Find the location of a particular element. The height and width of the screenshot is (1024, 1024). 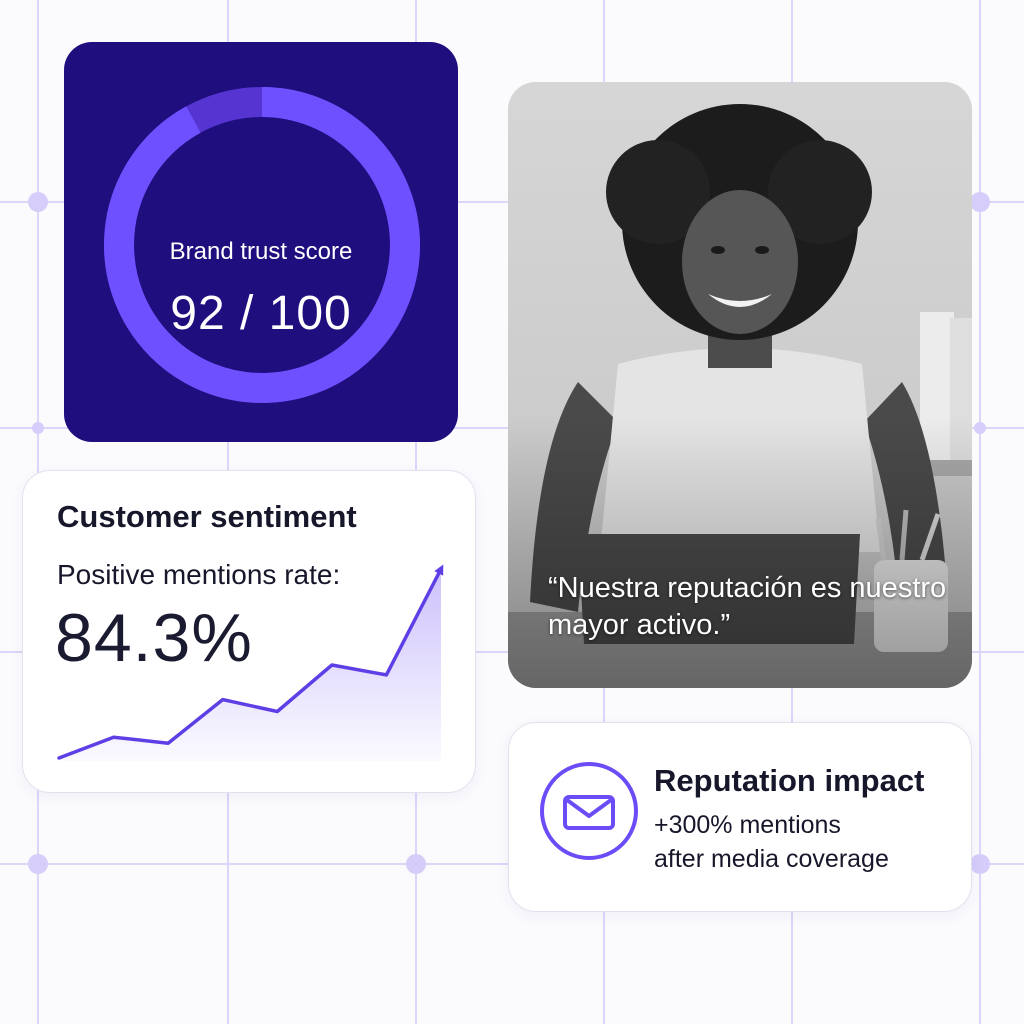

trust-score-ring is located at coordinates (262, 245).